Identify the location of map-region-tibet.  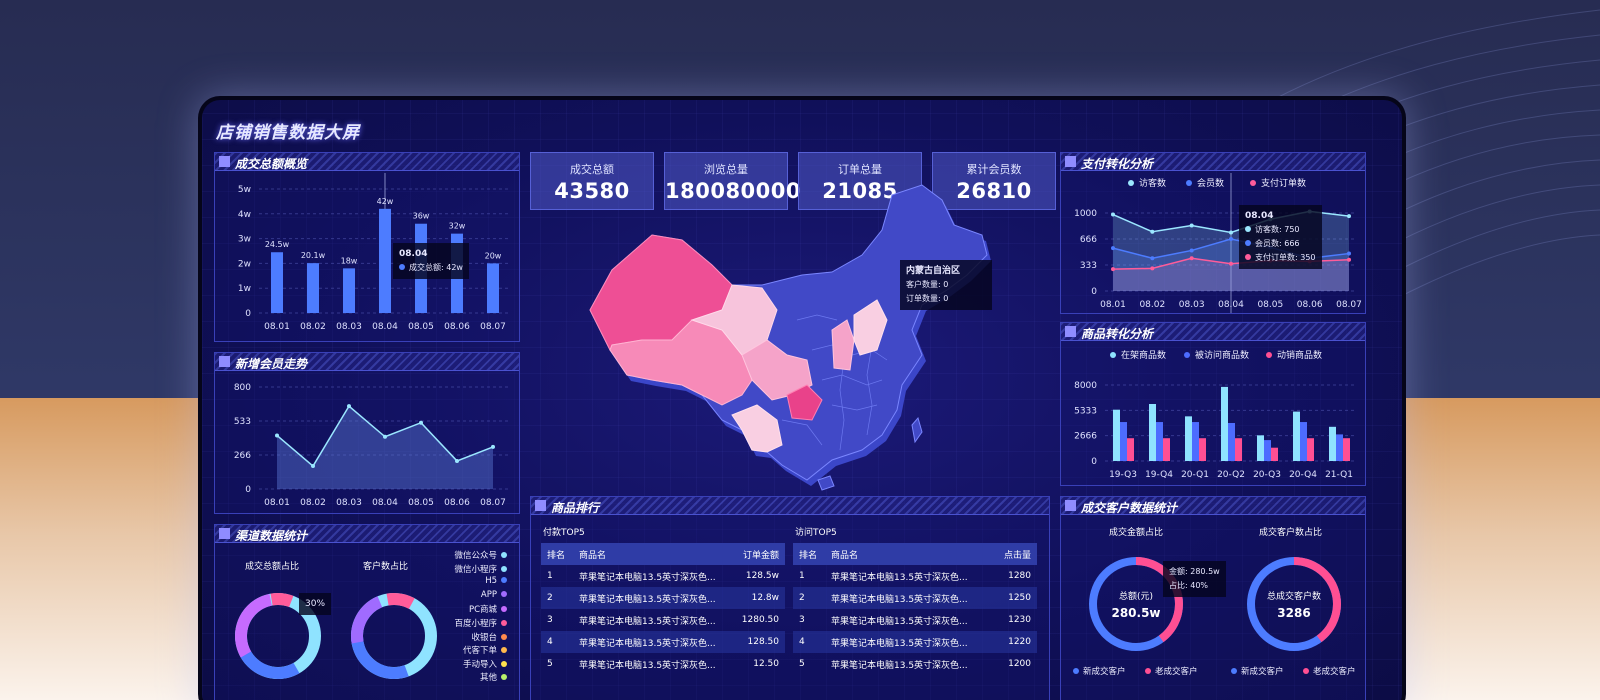
(681, 362).